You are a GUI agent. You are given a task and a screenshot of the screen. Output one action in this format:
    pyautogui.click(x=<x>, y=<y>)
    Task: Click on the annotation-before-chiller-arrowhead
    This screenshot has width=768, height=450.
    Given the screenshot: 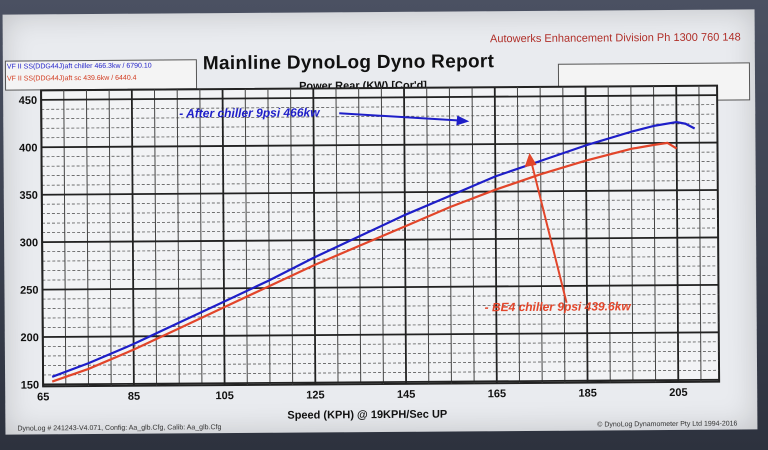 What is the action you would take?
    pyautogui.click(x=530, y=159)
    